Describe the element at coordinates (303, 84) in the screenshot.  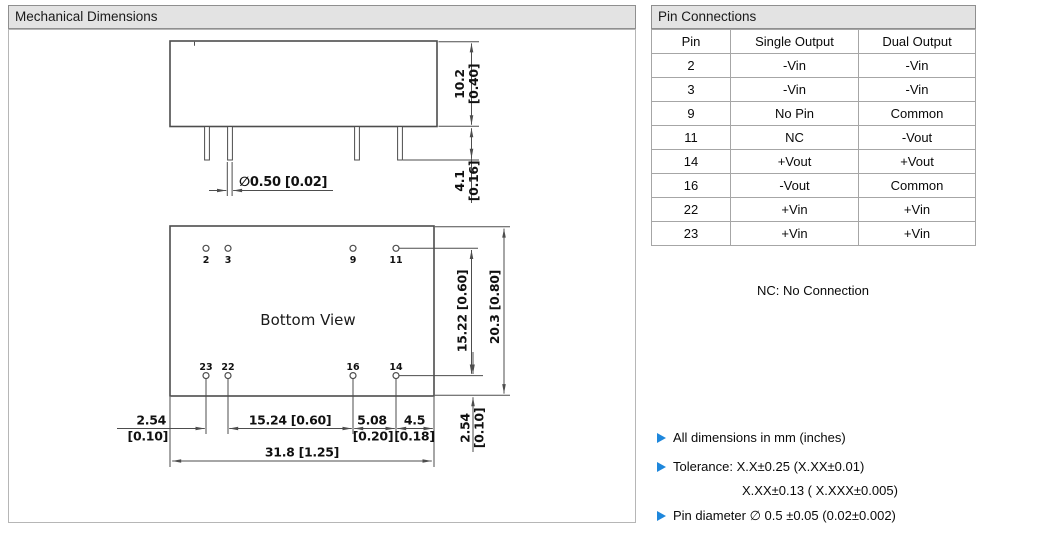
I see `side-view-body` at that location.